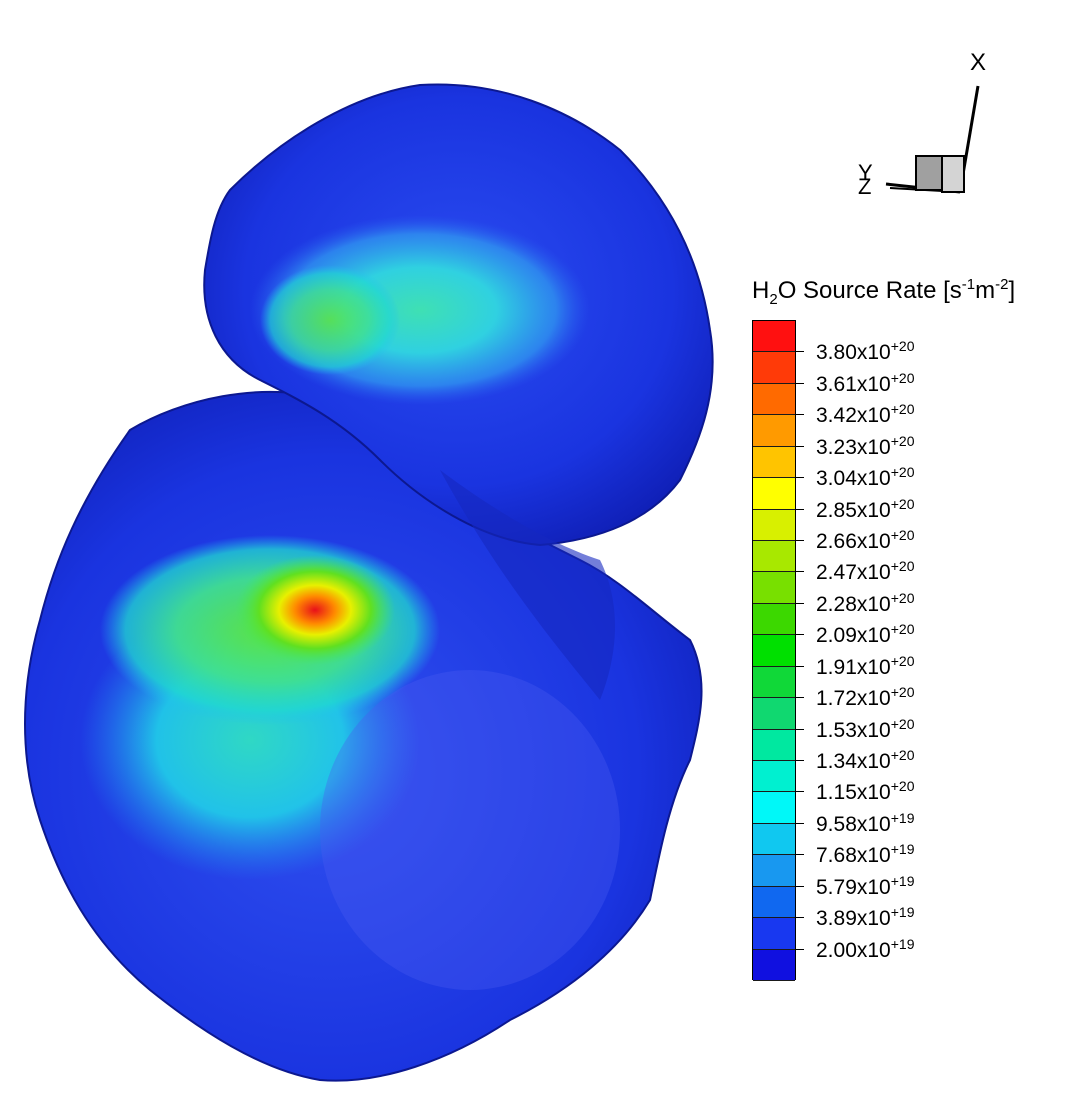  What do you see at coordinates (865, 760) in the screenshot?
I see `colorbar-tick-label: 1.34x10+20` at bounding box center [865, 760].